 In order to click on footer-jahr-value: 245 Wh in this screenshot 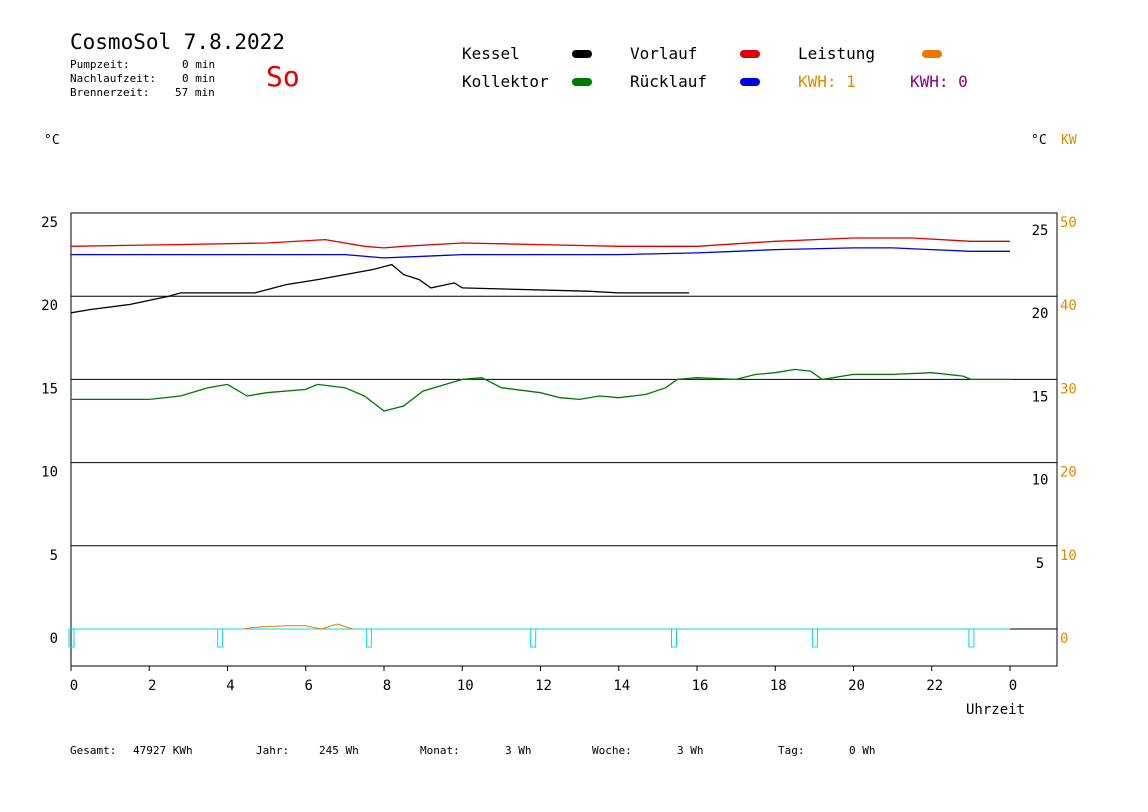, I will do `click(339, 750)`.